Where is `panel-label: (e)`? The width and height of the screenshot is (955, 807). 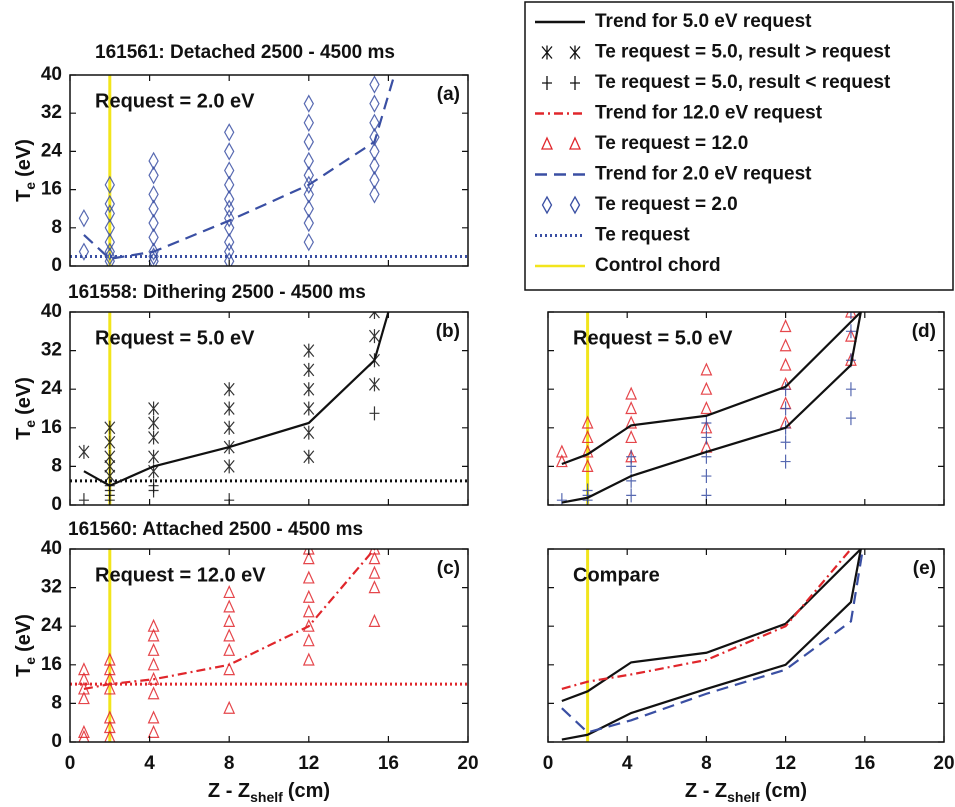
panel-label: (e) is located at coordinates (924, 568).